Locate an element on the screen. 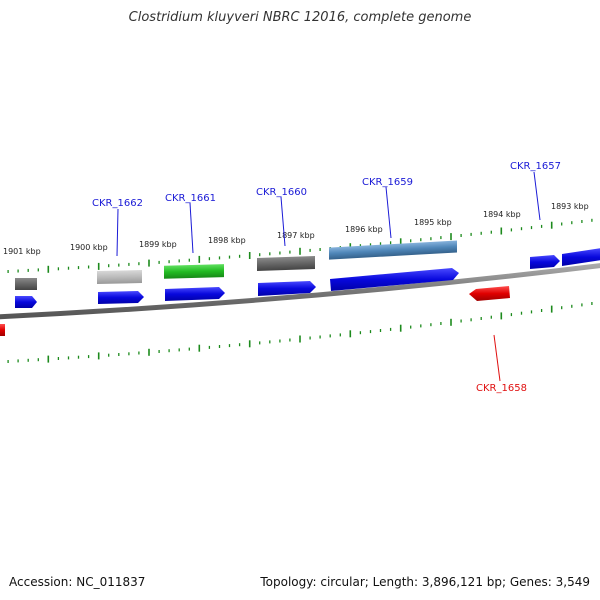 The height and width of the screenshot is (600, 600). feature-track-upper is located at coordinates (236, 265).